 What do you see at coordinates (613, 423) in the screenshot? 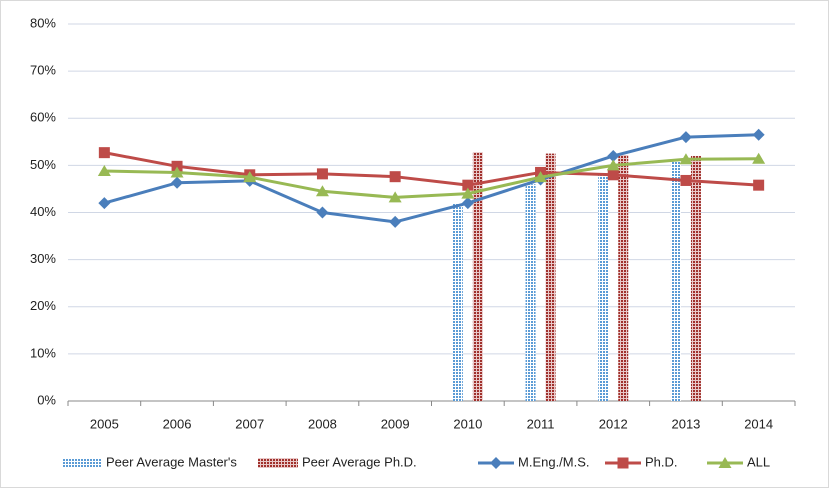
I see `x-tick-label: 2012` at bounding box center [613, 423].